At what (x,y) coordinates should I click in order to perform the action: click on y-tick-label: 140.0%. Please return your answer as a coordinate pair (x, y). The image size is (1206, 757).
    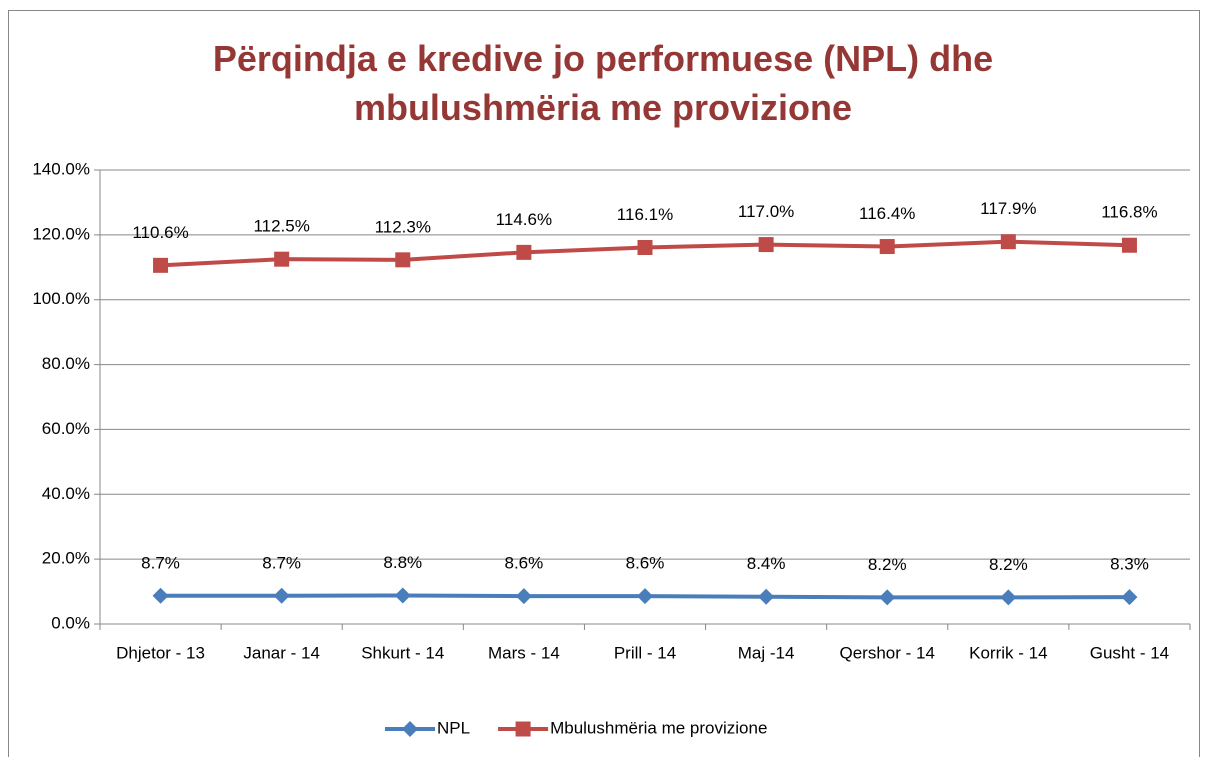
    Looking at the image, I should click on (61, 168).